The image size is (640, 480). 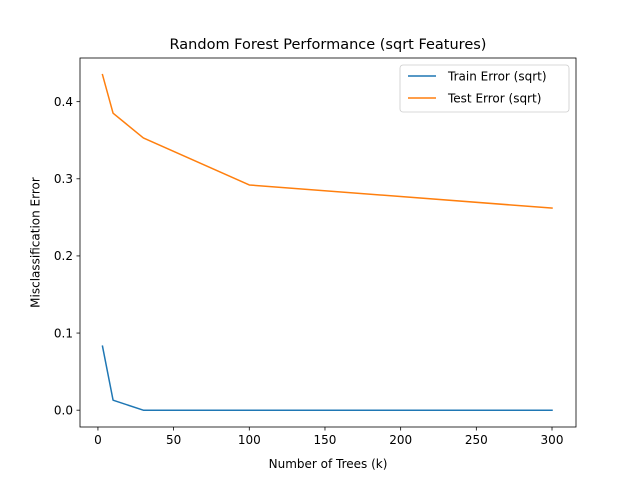 What do you see at coordinates (552, 440) in the screenshot?
I see `x-tick-label-6: 300` at bounding box center [552, 440].